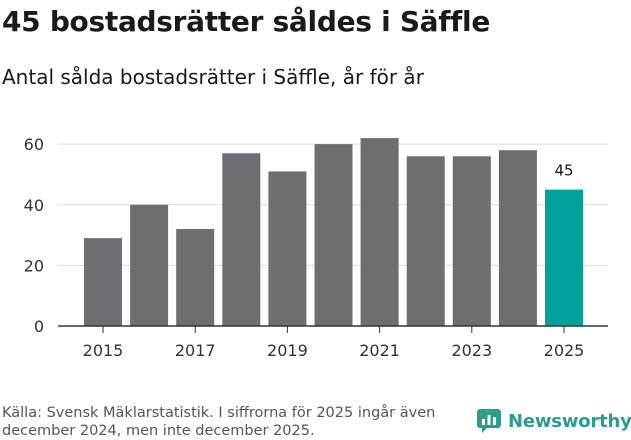 The image size is (631, 440). What do you see at coordinates (195, 350) in the screenshot?
I see `x-tick-label: 2017` at bounding box center [195, 350].